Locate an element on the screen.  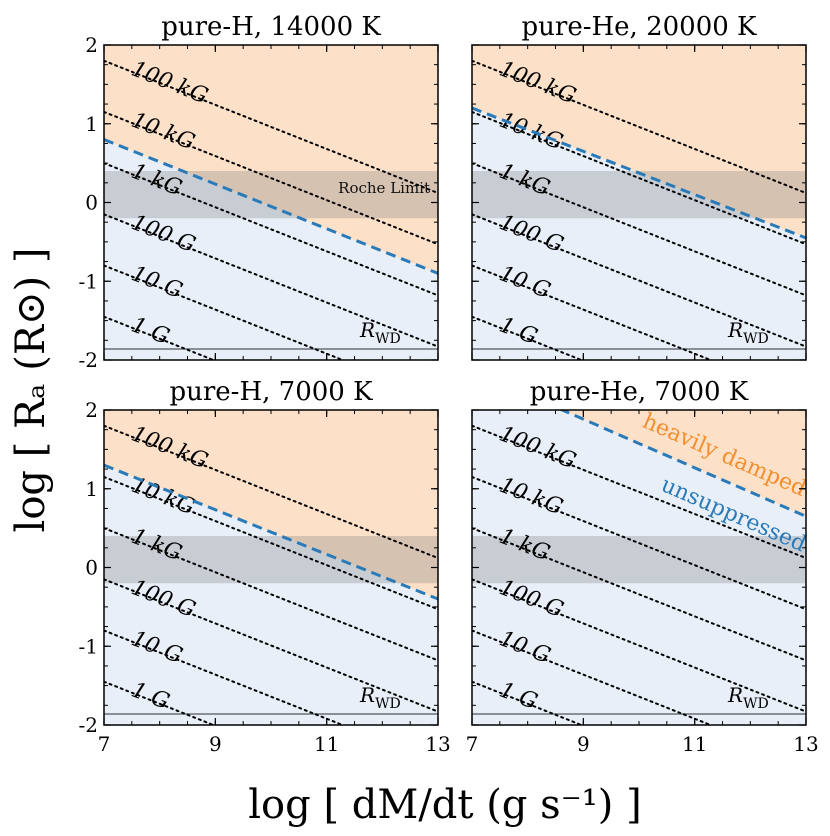
panel-title: pure-H, 14000 K is located at coordinates (271, 27).